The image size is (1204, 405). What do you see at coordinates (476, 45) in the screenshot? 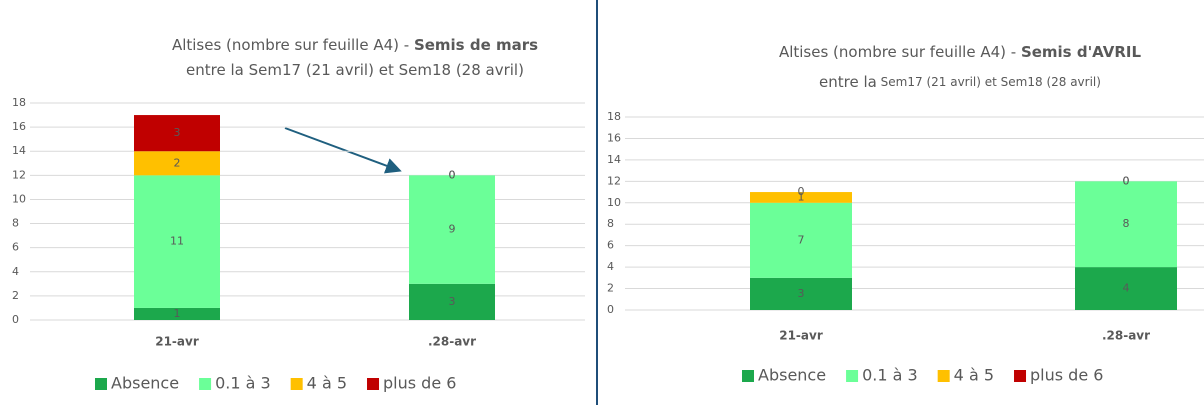
I see `text-part: Semis de mars` at bounding box center [476, 45].